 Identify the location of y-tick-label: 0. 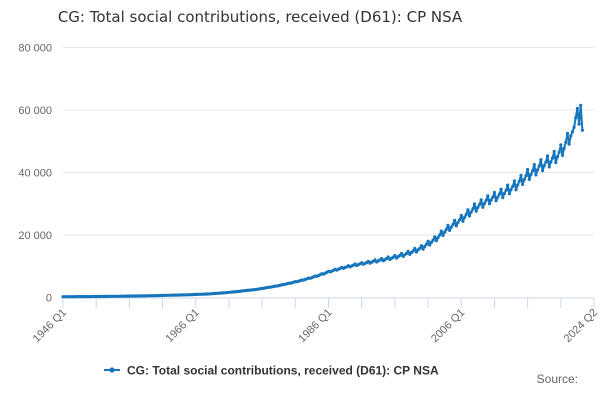
(49, 299).